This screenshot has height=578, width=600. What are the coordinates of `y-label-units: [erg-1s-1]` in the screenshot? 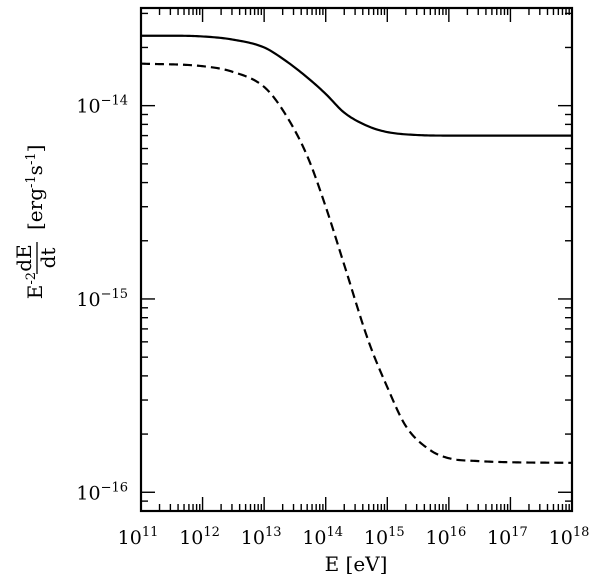 It's located at (35, 187).